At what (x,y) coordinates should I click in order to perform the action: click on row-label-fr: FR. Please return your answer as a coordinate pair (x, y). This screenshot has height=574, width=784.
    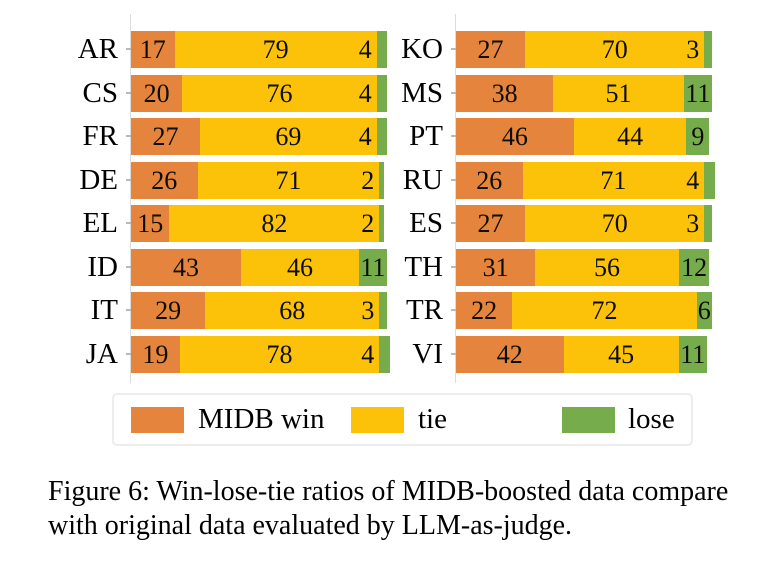
    Looking at the image, I should click on (100, 136).